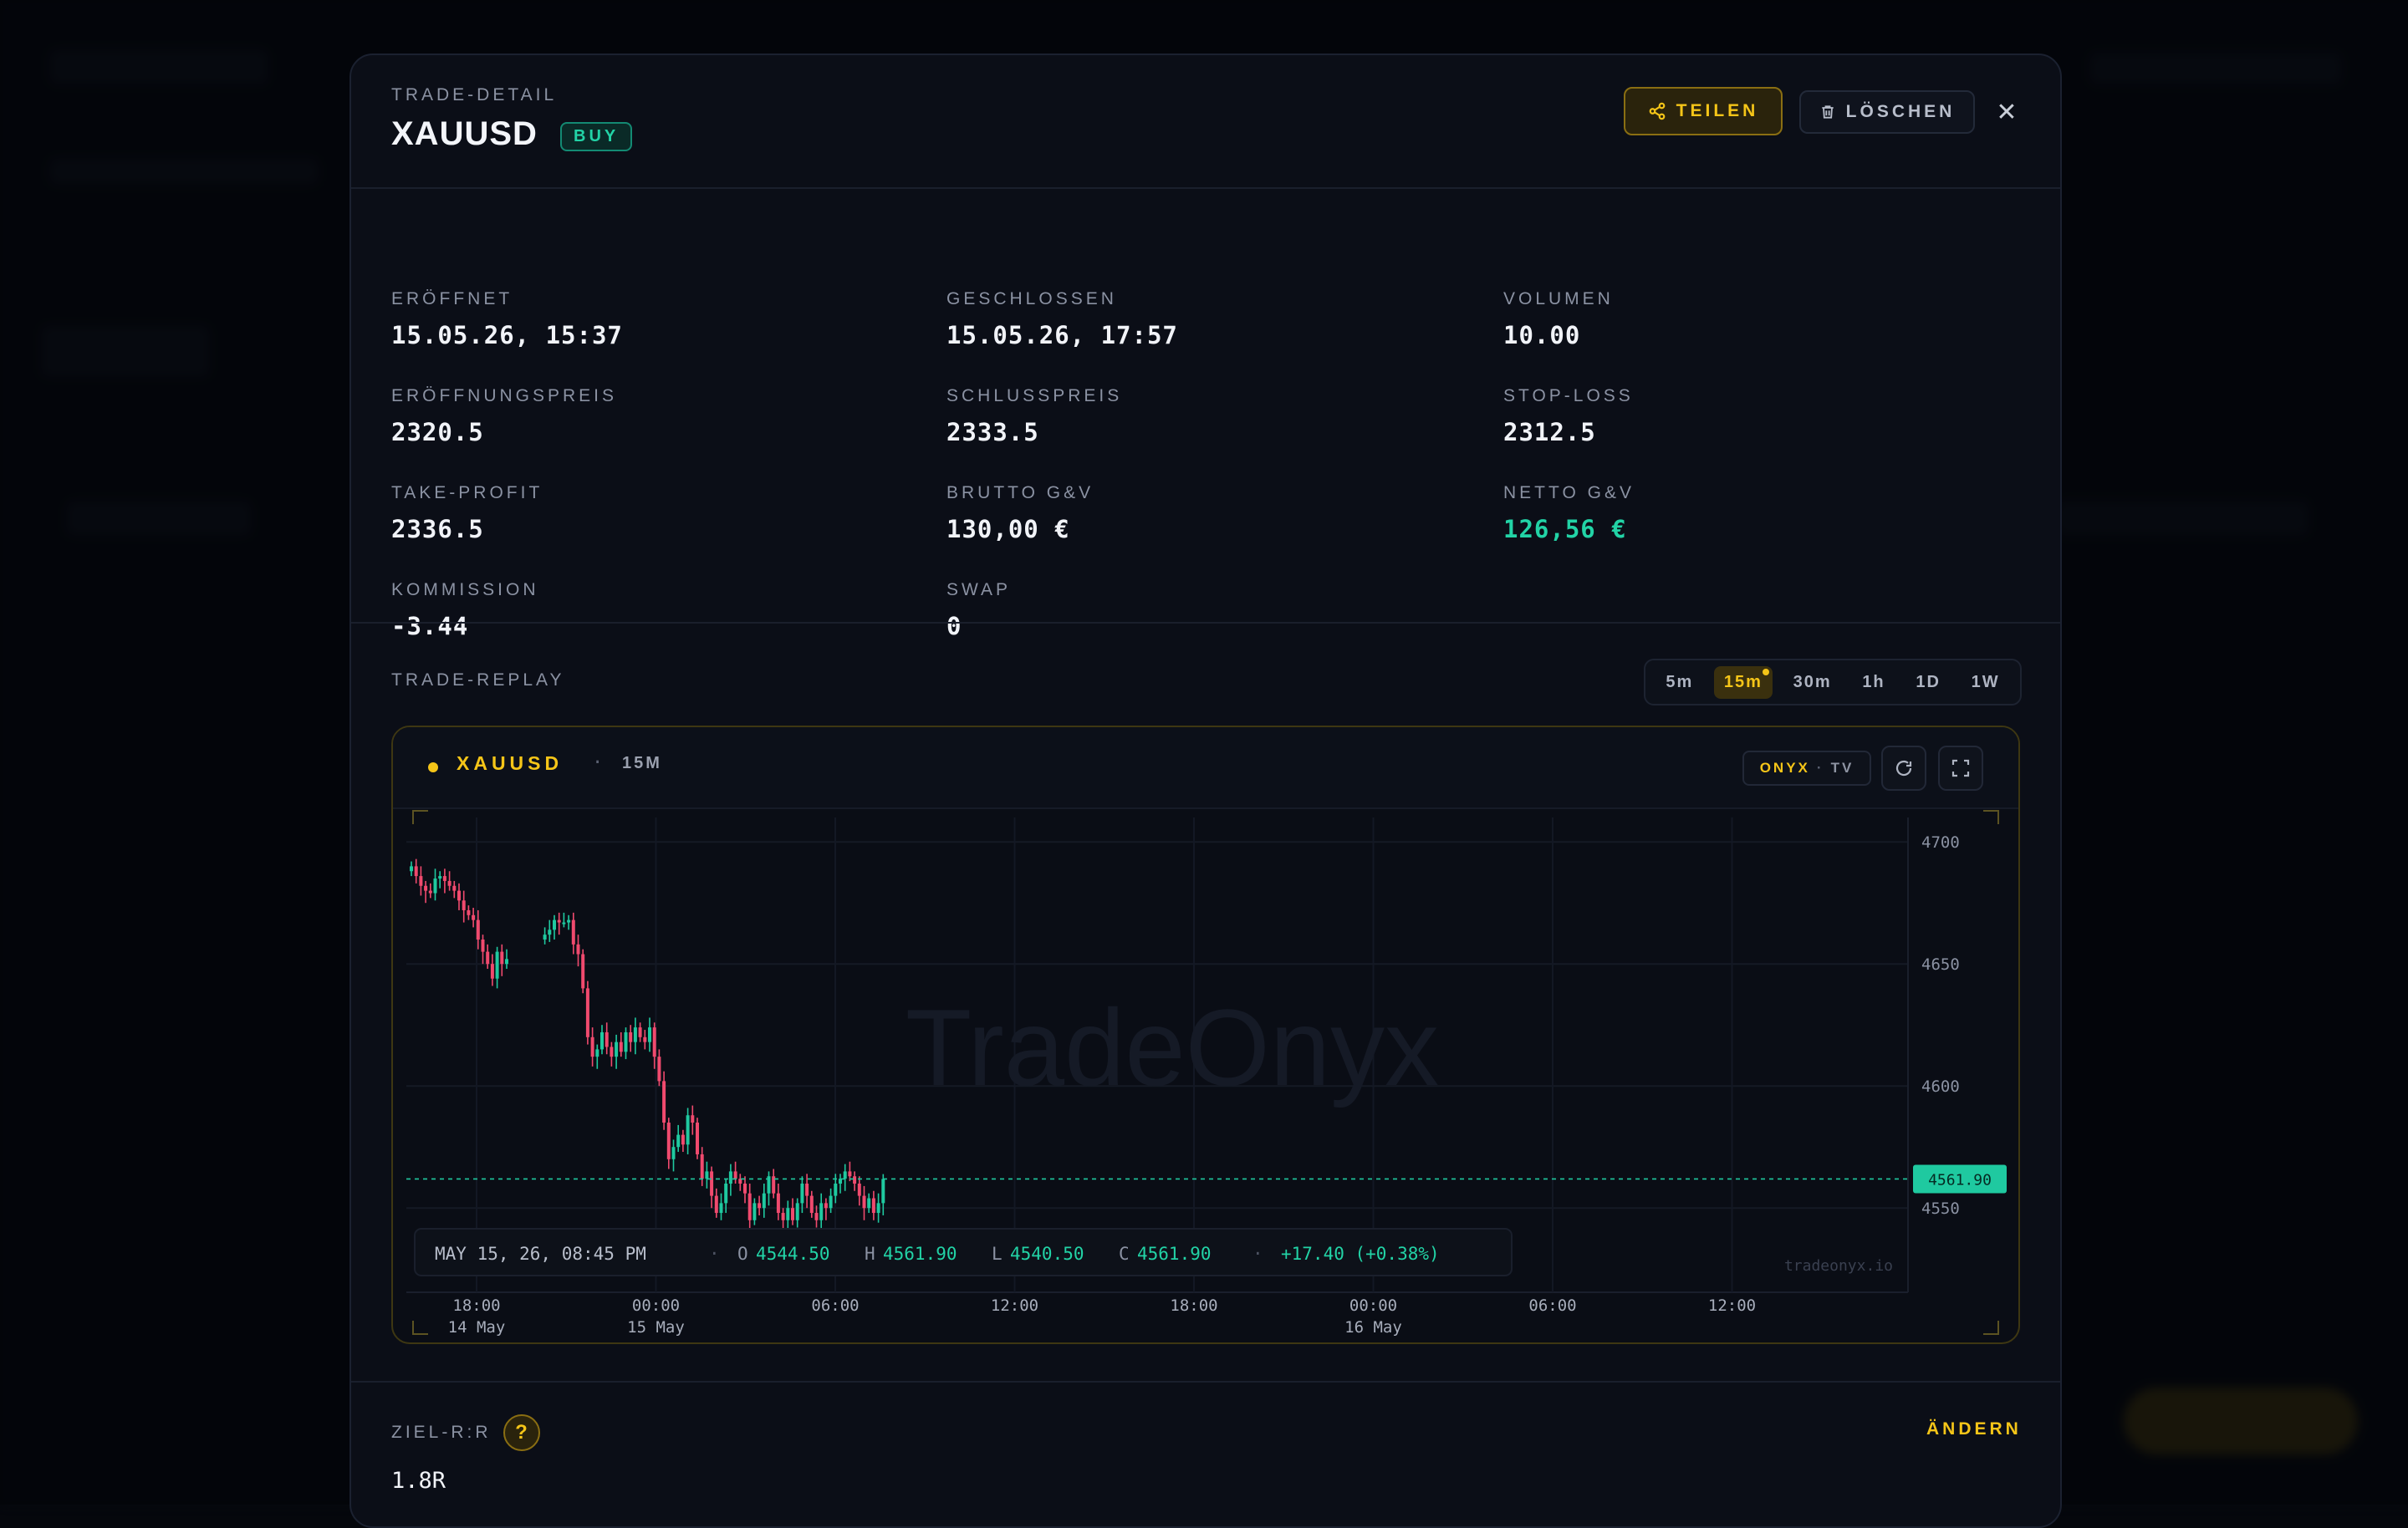 This screenshot has height=1528, width=2408. I want to click on stat-volume: VOLUMEN 10.00, so click(1558, 319).